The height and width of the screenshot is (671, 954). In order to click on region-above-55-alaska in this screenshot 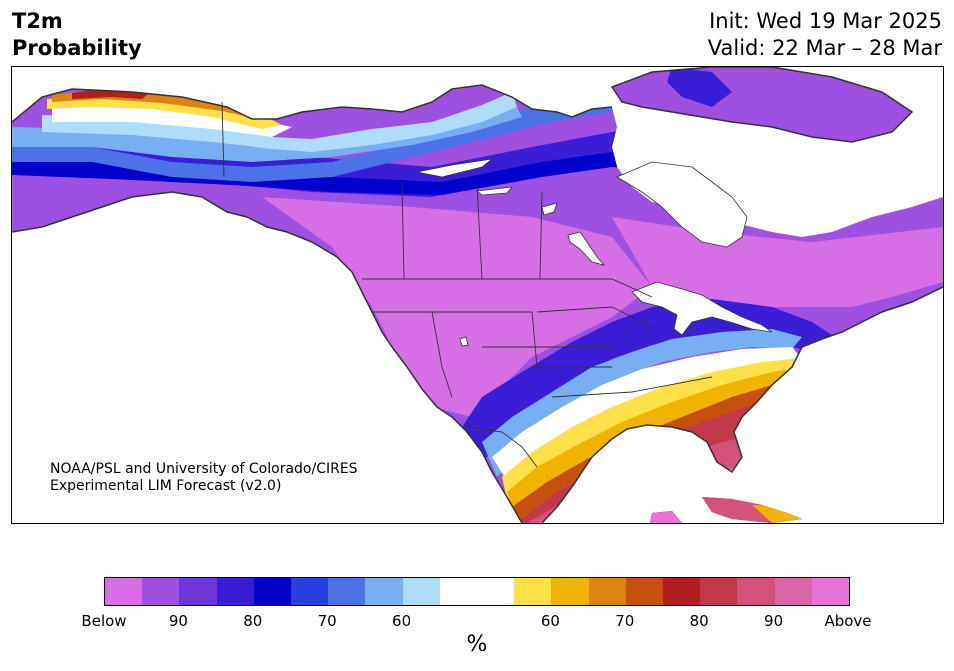, I will do `click(164, 112)`.